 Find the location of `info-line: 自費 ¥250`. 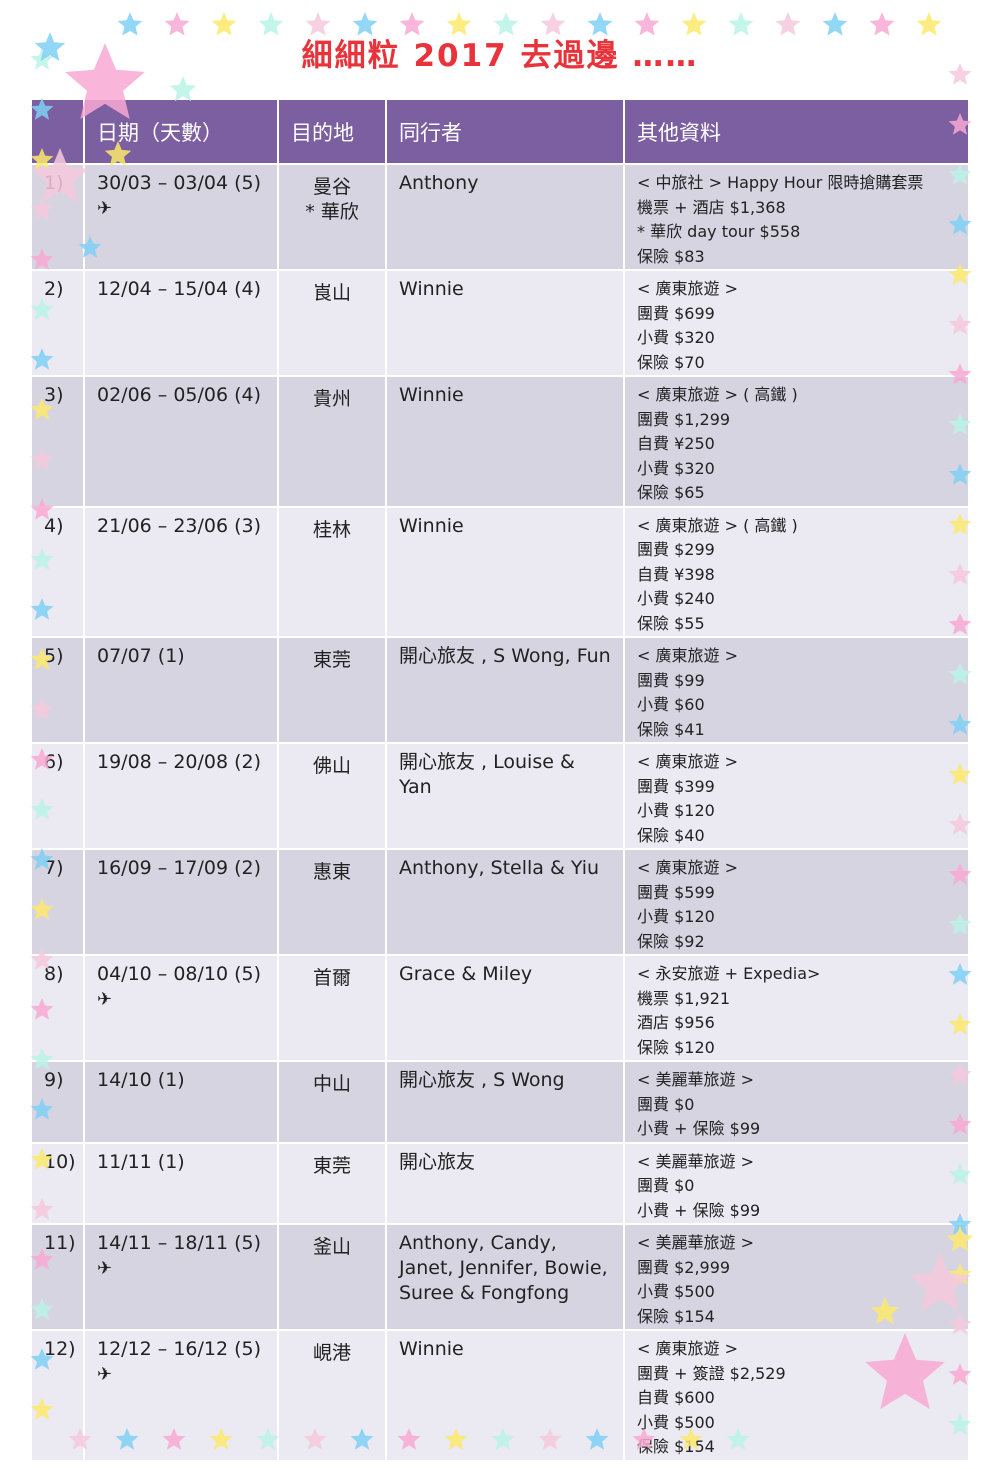

info-line: 自費 ¥250 is located at coordinates (676, 443).